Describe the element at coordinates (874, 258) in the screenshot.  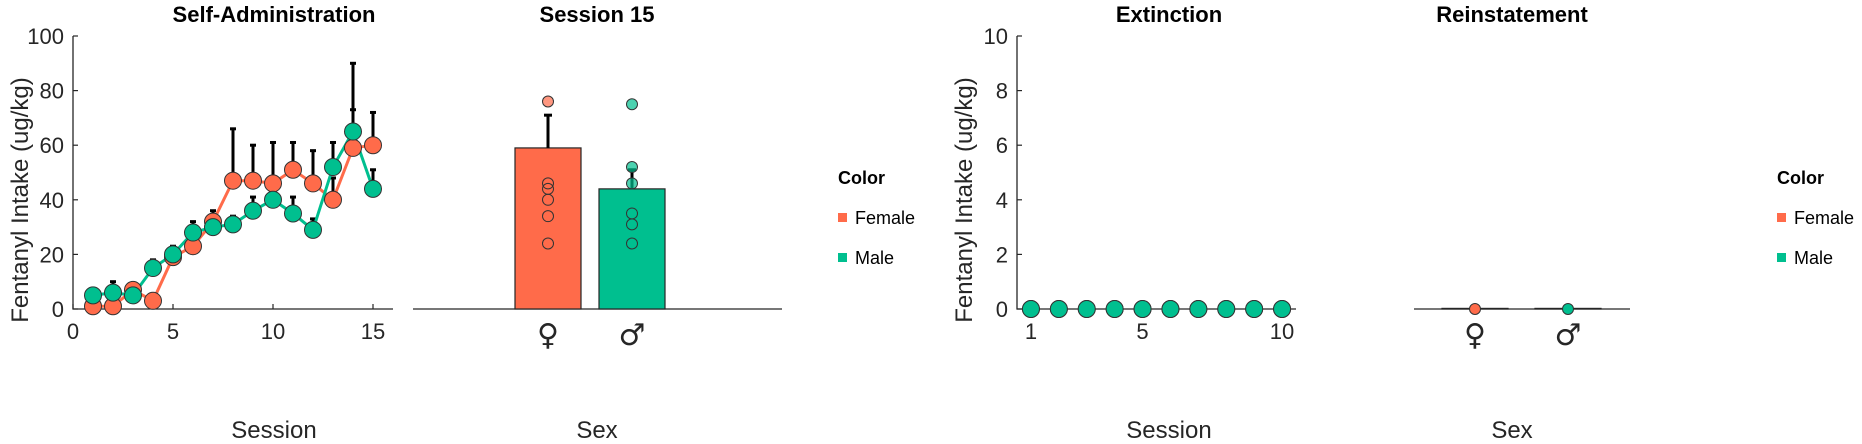
I see `legend-left-label-male: Male` at that location.